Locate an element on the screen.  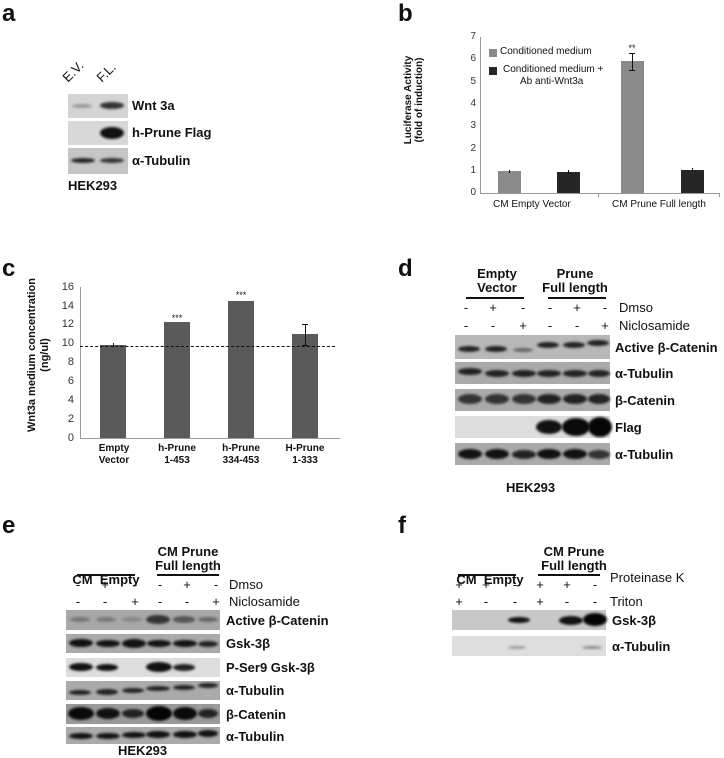
legend-label: Conditioned medium is located at coordinates (546, 51).